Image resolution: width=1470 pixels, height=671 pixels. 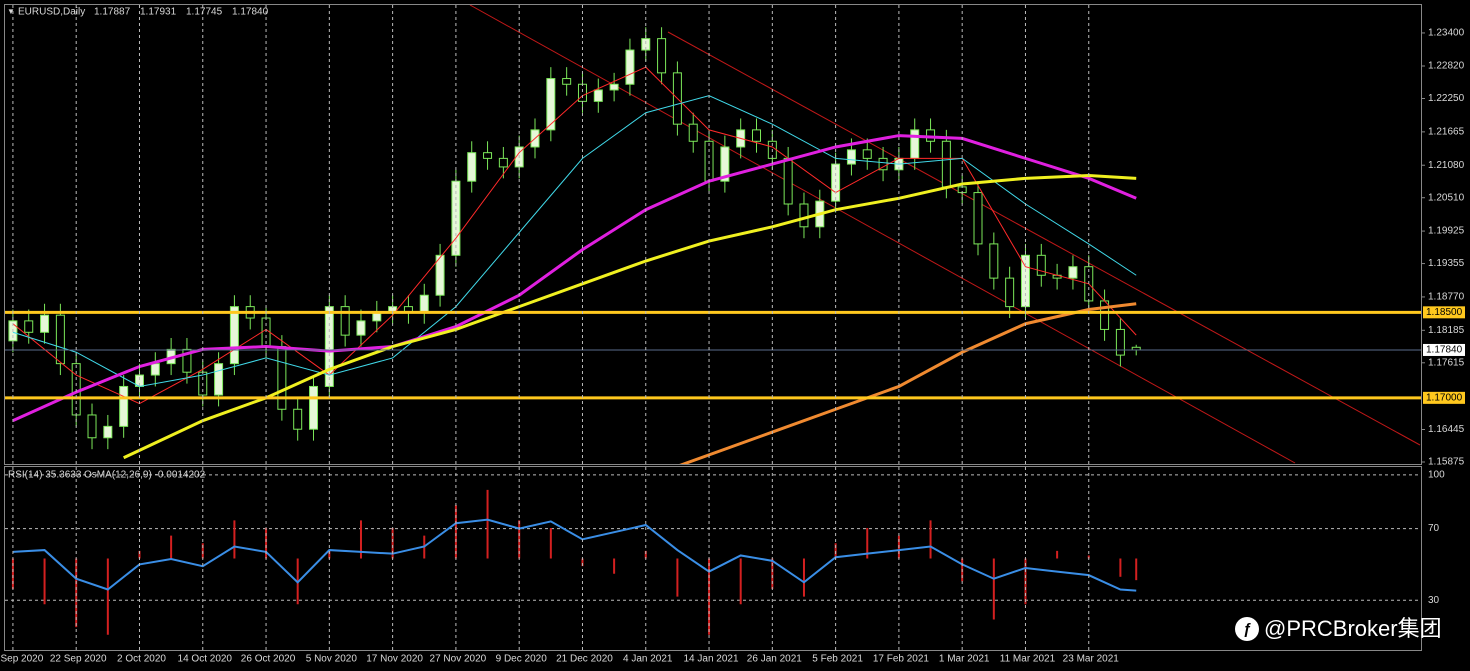 I want to click on x-tick-label: 11 Mar 2021, so click(x=1028, y=659).